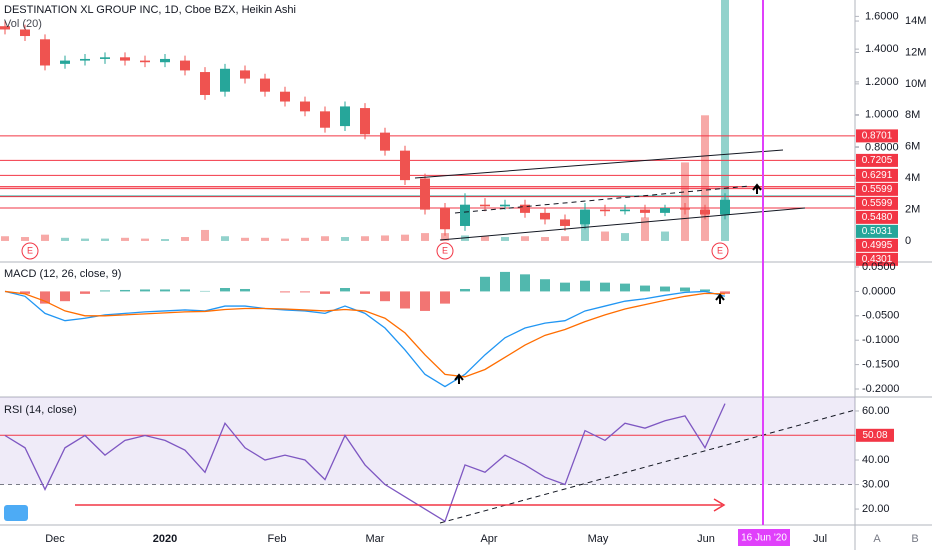  Describe the element at coordinates (915, 21) in the screenshot. I see `y-tick-label: 14M` at that location.